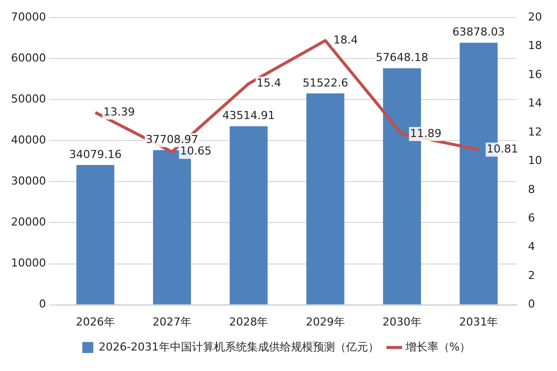 Image resolution: width=557 pixels, height=371 pixels. What do you see at coordinates (532, 189) in the screenshot?
I see `y2-tick-label: 8` at bounding box center [532, 189].